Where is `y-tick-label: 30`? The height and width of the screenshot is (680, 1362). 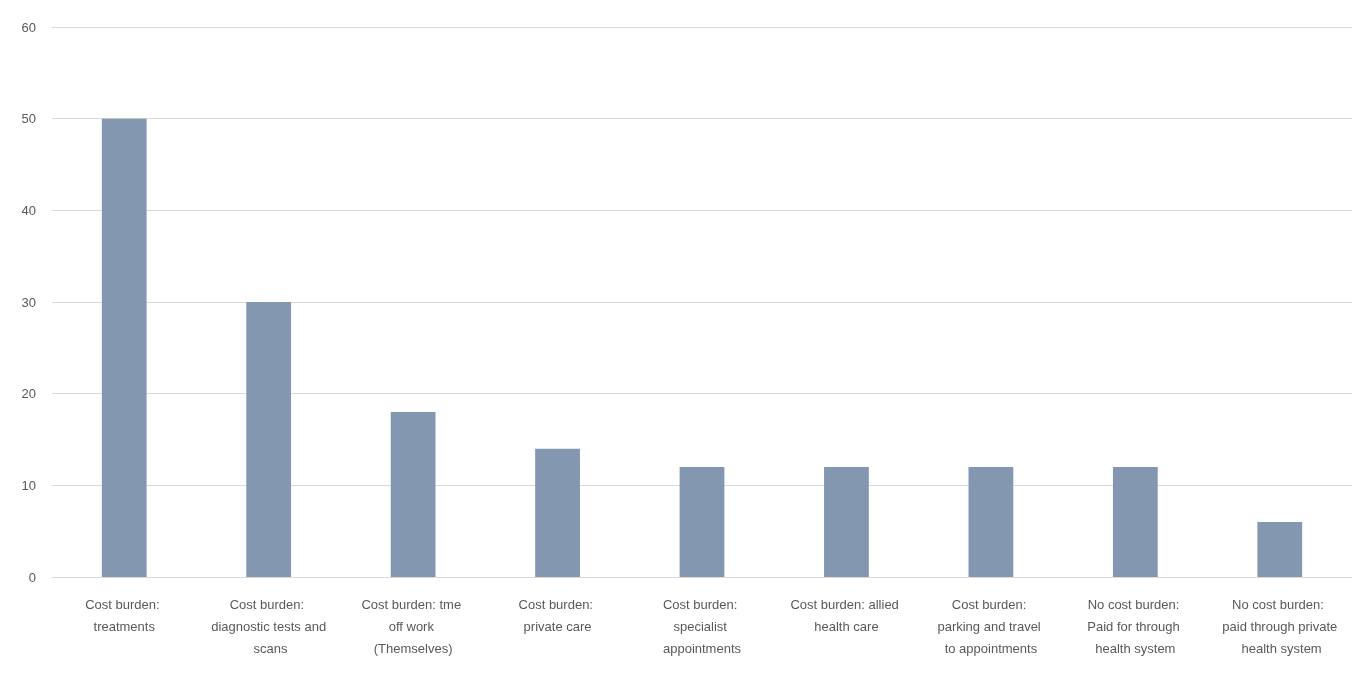
y-tick-label: 30 is located at coordinates (28, 302).